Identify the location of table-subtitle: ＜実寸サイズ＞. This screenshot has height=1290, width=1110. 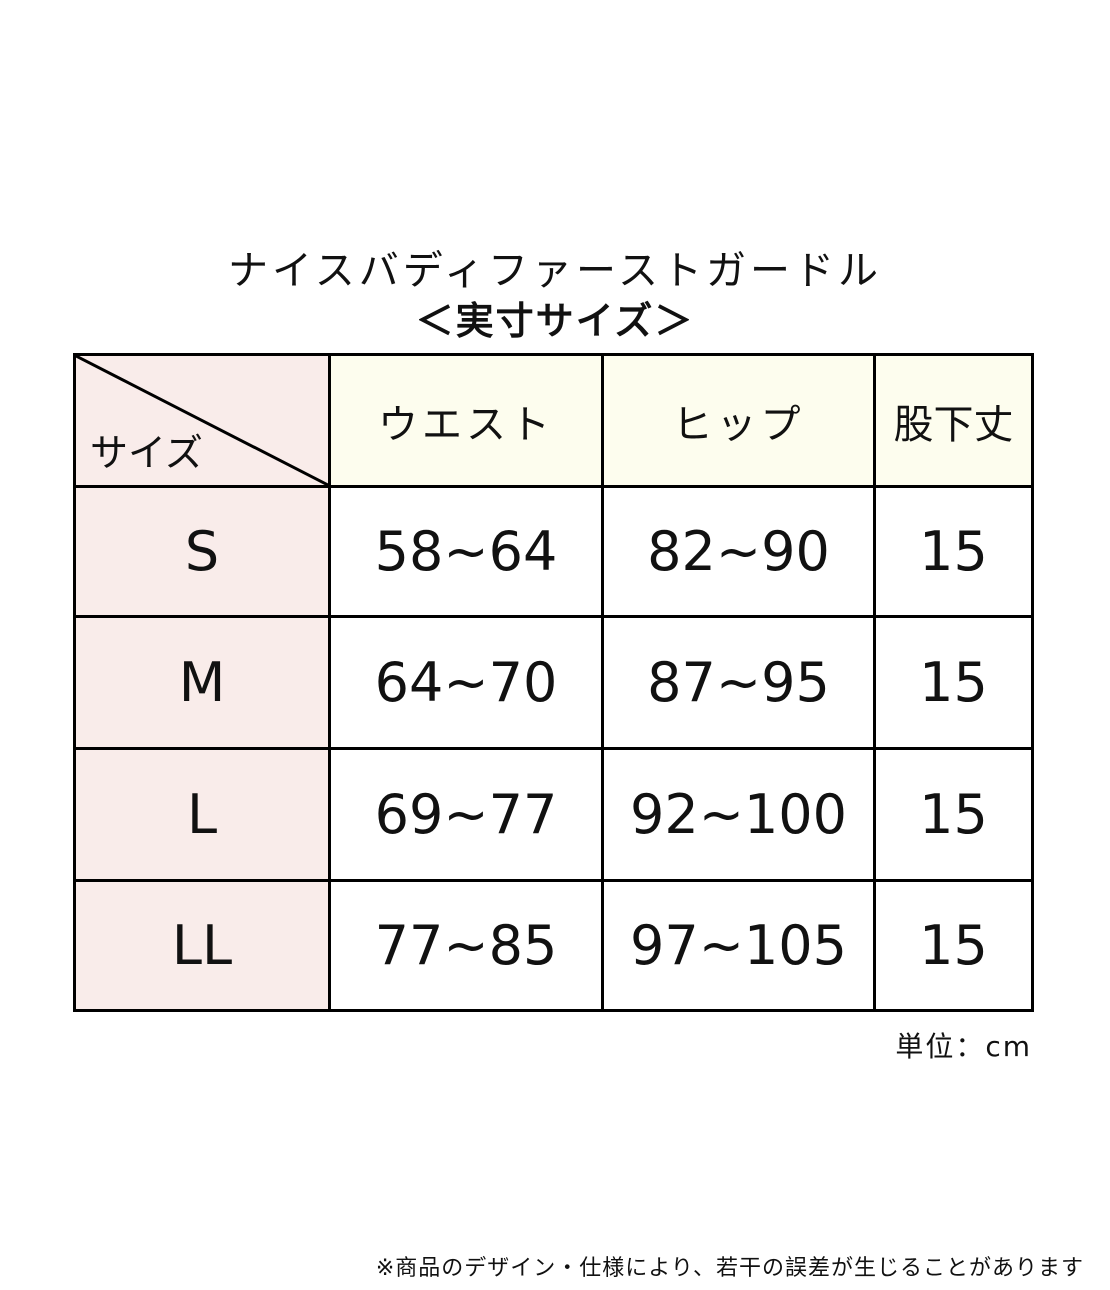
(555, 321).